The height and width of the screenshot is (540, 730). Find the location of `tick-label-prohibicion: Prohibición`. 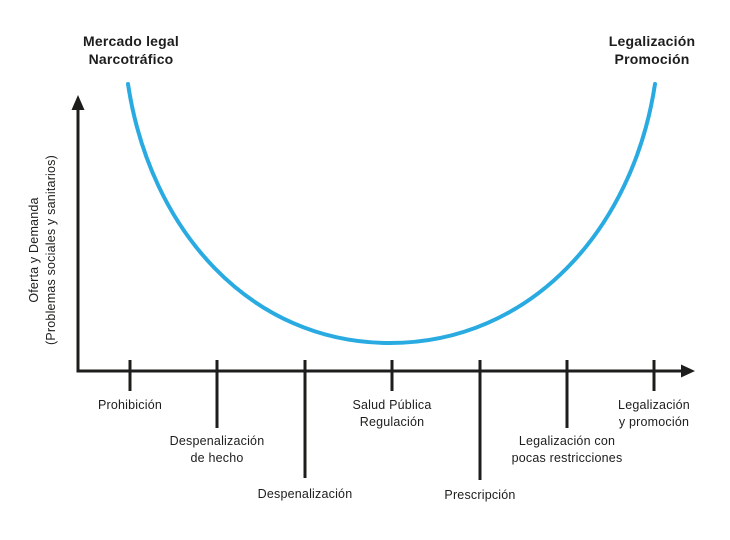

tick-label-prohibicion: Prohibición is located at coordinates (130, 405).